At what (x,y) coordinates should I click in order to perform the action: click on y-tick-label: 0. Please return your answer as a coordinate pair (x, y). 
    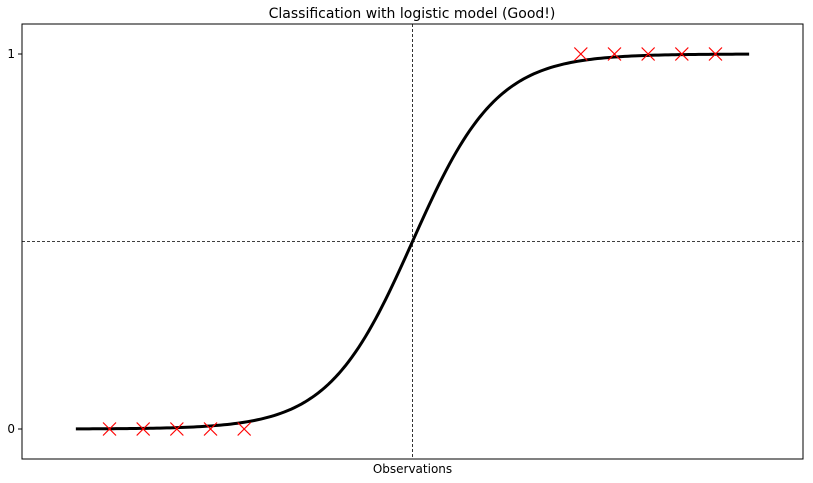
    Looking at the image, I should click on (11, 429).